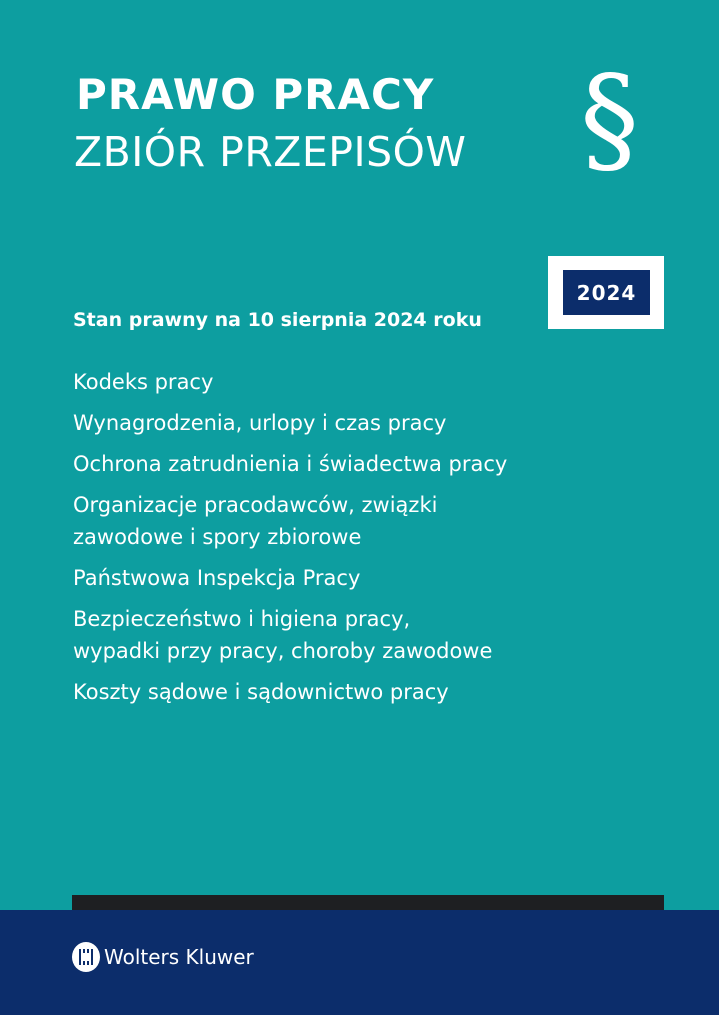 Image resolution: width=719 pixels, height=1015 pixels. Describe the element at coordinates (255, 94) in the screenshot. I see `cover-title: PRAWO PRACY` at that location.